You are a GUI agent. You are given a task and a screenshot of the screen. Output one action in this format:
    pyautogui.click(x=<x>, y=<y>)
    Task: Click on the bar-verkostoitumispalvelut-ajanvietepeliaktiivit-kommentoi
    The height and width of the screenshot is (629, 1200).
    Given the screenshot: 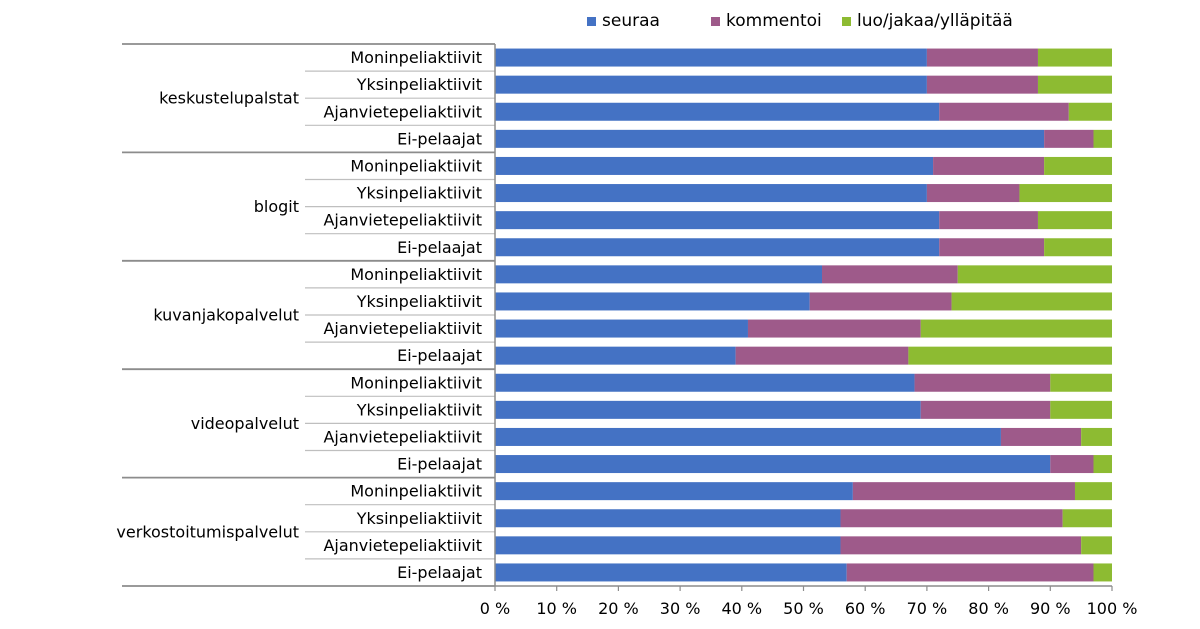 What is the action you would take?
    pyautogui.click(x=961, y=545)
    